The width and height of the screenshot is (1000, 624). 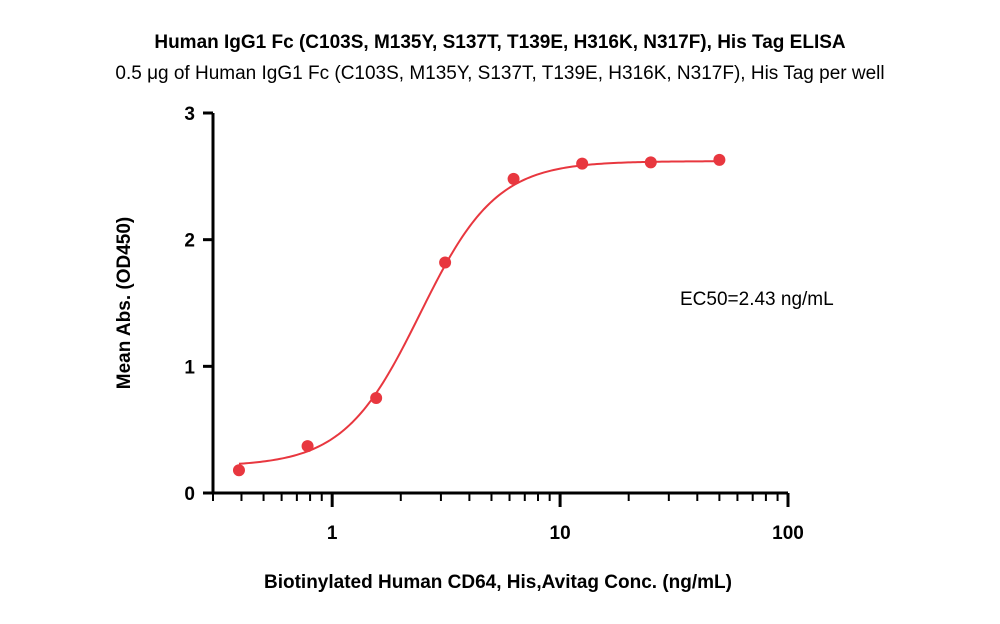 What do you see at coordinates (124, 303) in the screenshot?
I see `y-axis-label: Mean Abs. (OD450)` at bounding box center [124, 303].